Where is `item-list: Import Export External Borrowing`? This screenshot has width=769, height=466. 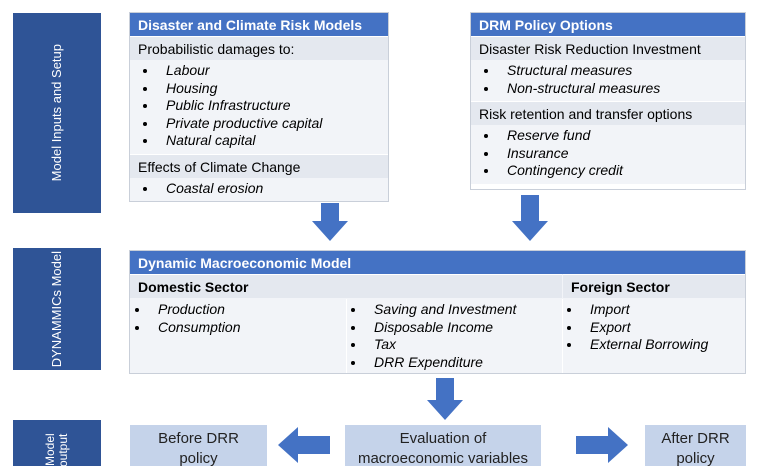
item-list: Import Export External Borrowing is located at coordinates (631, 328).